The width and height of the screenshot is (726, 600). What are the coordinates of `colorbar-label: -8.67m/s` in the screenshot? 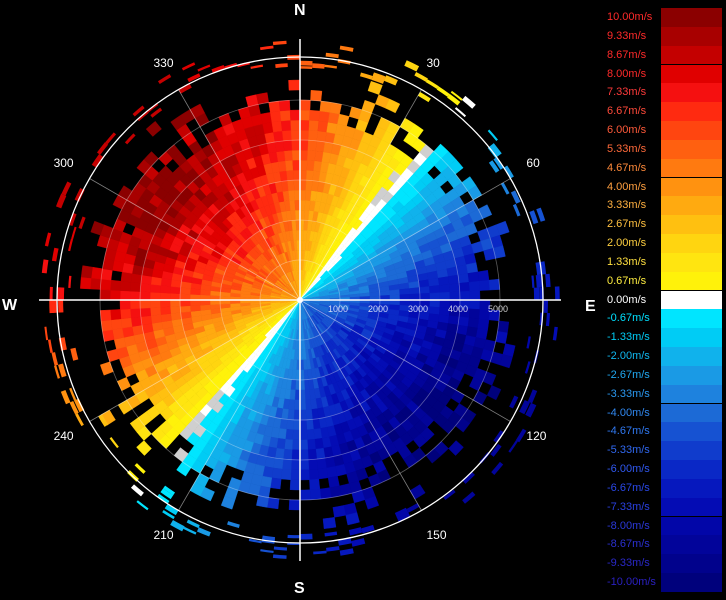 It's located at (628, 544).